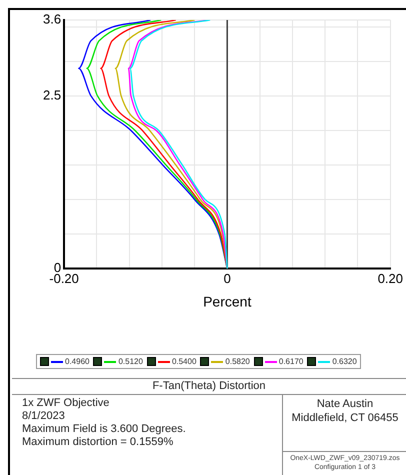  What do you see at coordinates (104, 429) in the screenshot?
I see `text: Maximum Field is 3.600 Degrees.` at bounding box center [104, 429].